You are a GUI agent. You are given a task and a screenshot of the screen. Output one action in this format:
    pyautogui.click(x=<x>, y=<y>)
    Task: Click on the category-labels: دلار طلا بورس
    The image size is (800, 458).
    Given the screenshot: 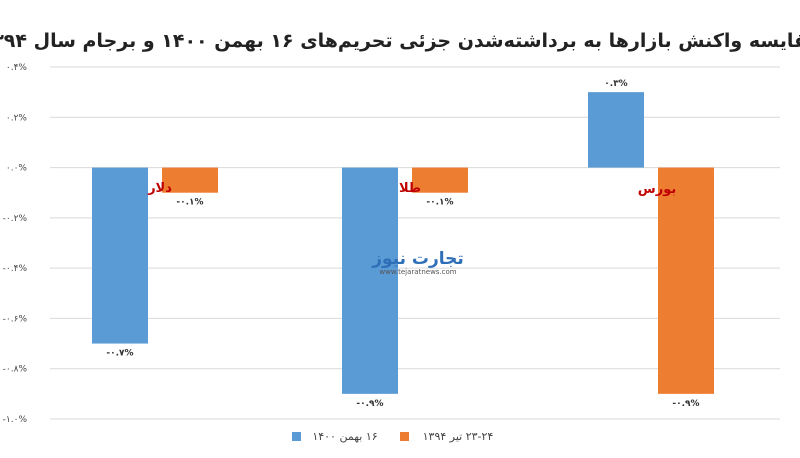 What is the action you would take?
    pyautogui.click(x=411, y=189)
    